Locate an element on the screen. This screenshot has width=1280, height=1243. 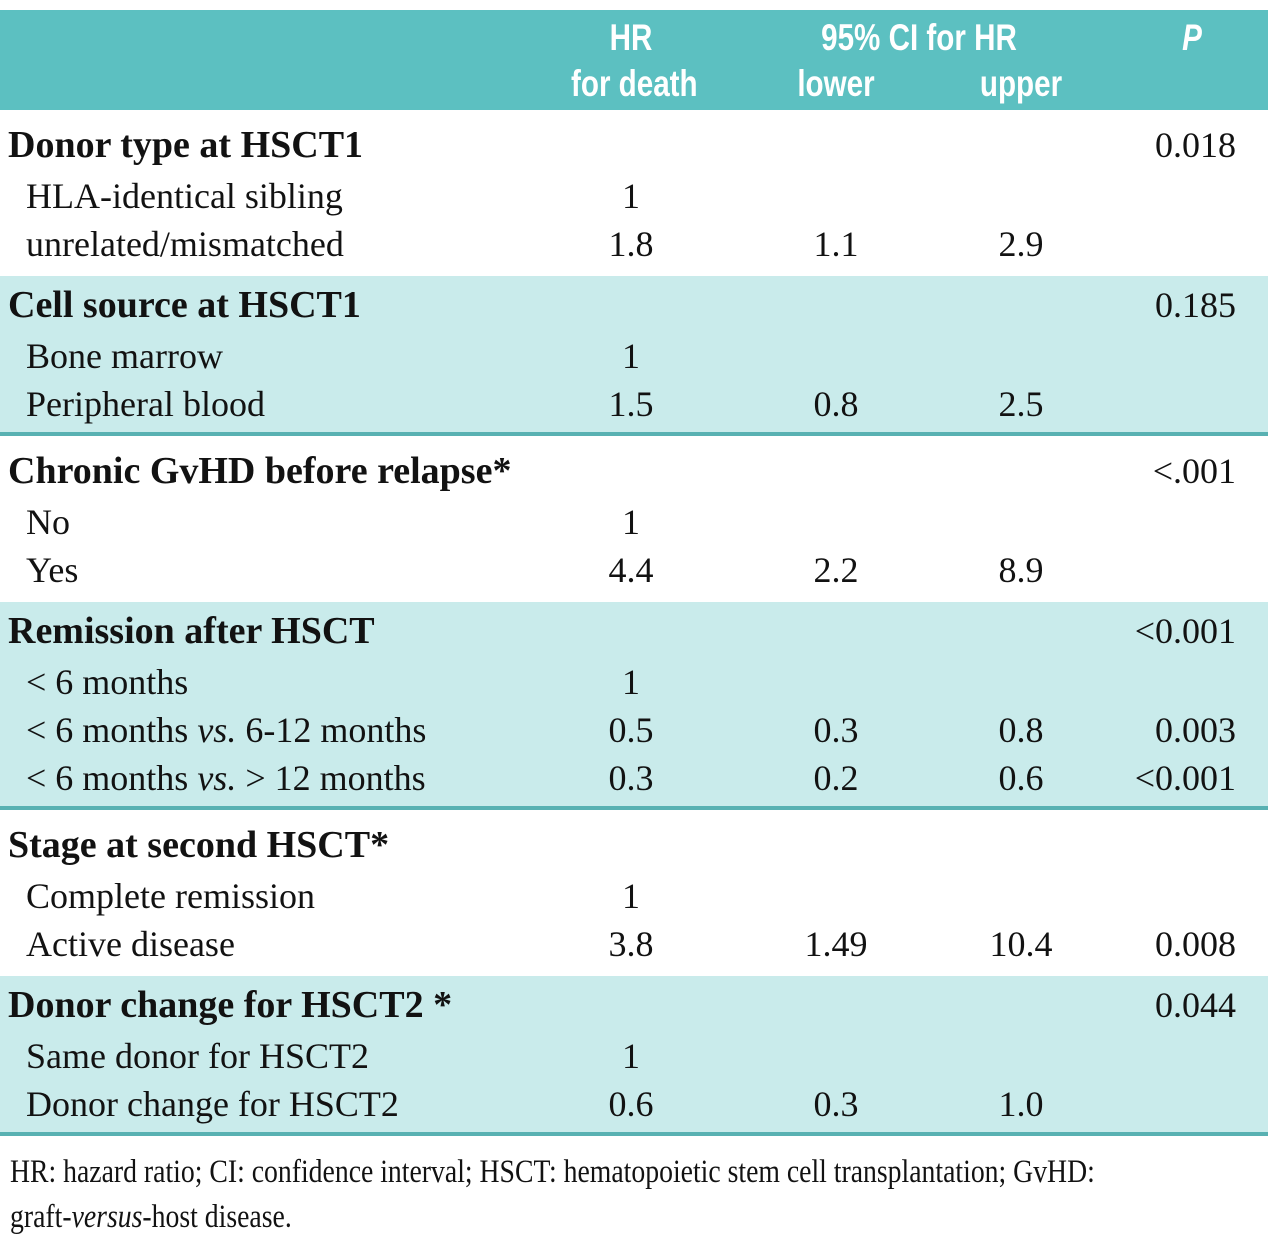
table-row: Donor change for HSCT2 0.6 0.3 1.0 is located at coordinates (634, 1104).